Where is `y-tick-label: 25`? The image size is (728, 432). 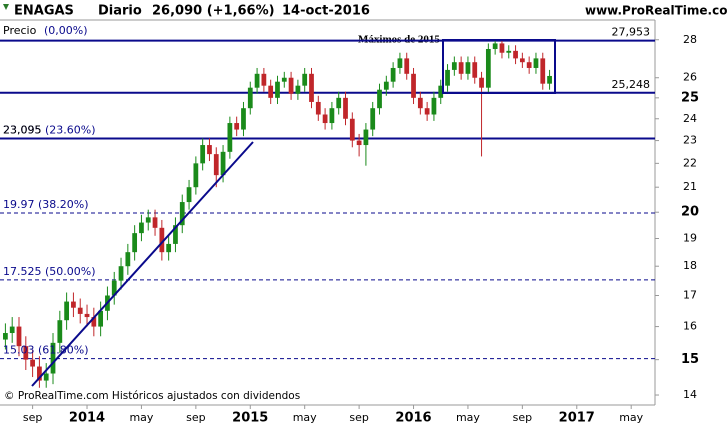
y-tick-label: 25 is located at coordinates (690, 97).